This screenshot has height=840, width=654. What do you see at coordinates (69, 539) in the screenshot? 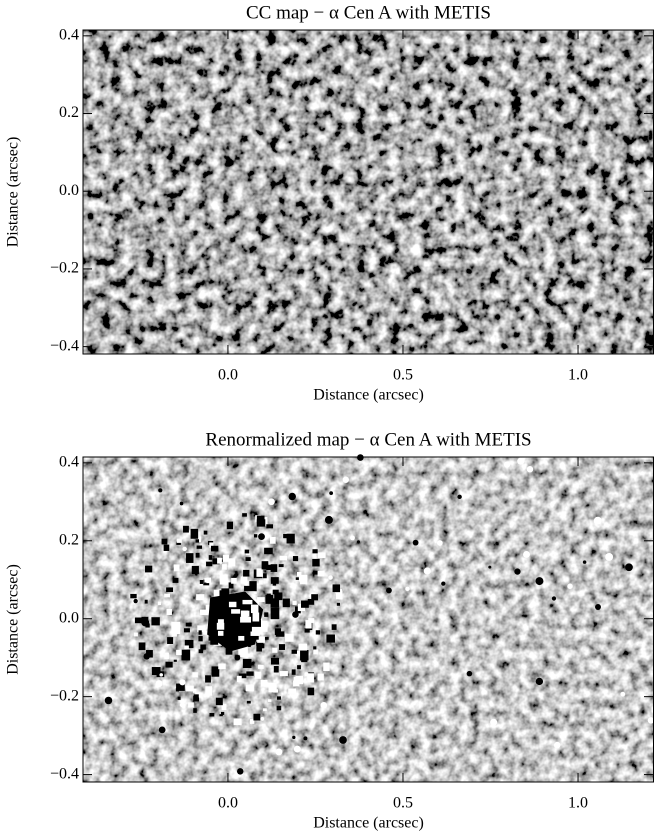
I see `y-tick-label: 0.2` at bounding box center [69, 539].